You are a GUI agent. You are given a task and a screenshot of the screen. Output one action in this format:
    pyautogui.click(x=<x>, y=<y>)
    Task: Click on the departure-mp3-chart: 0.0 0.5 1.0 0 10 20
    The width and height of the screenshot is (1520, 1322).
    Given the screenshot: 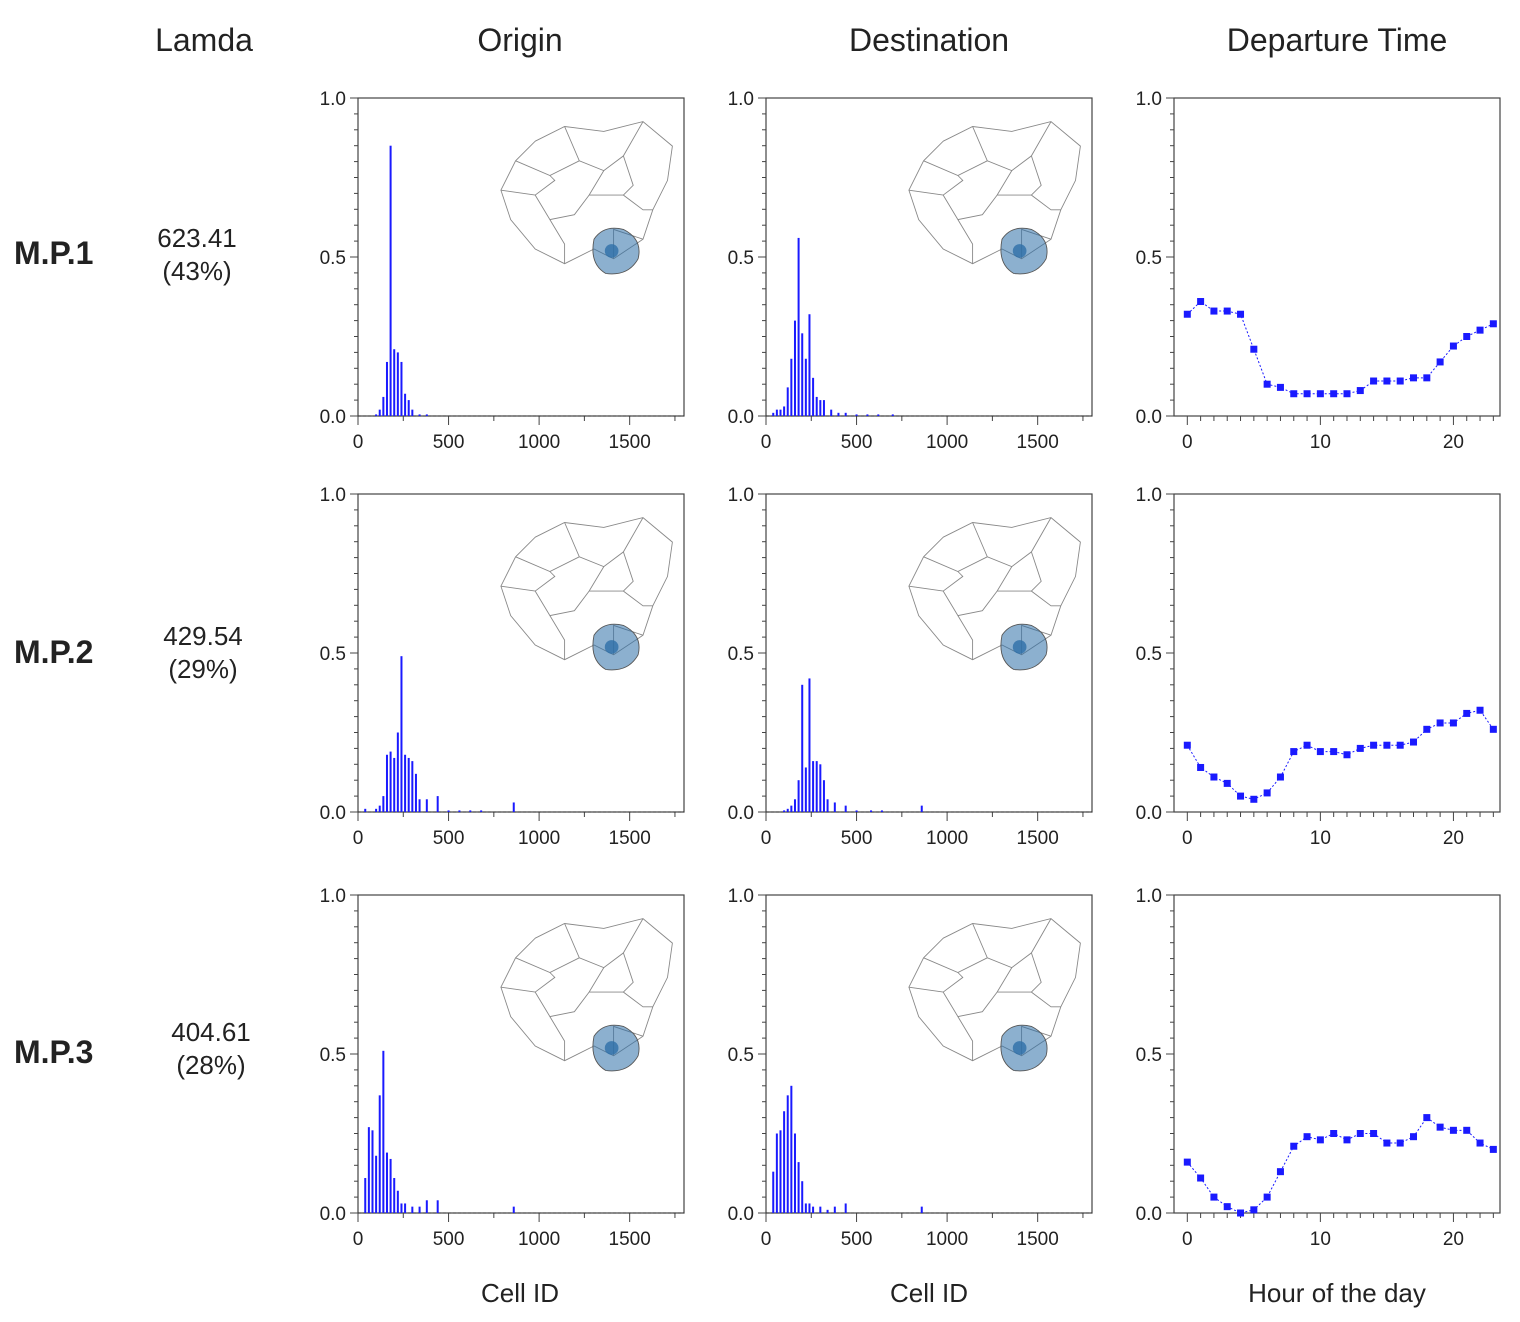 What is the action you would take?
    pyautogui.click(x=1318, y=1068)
    